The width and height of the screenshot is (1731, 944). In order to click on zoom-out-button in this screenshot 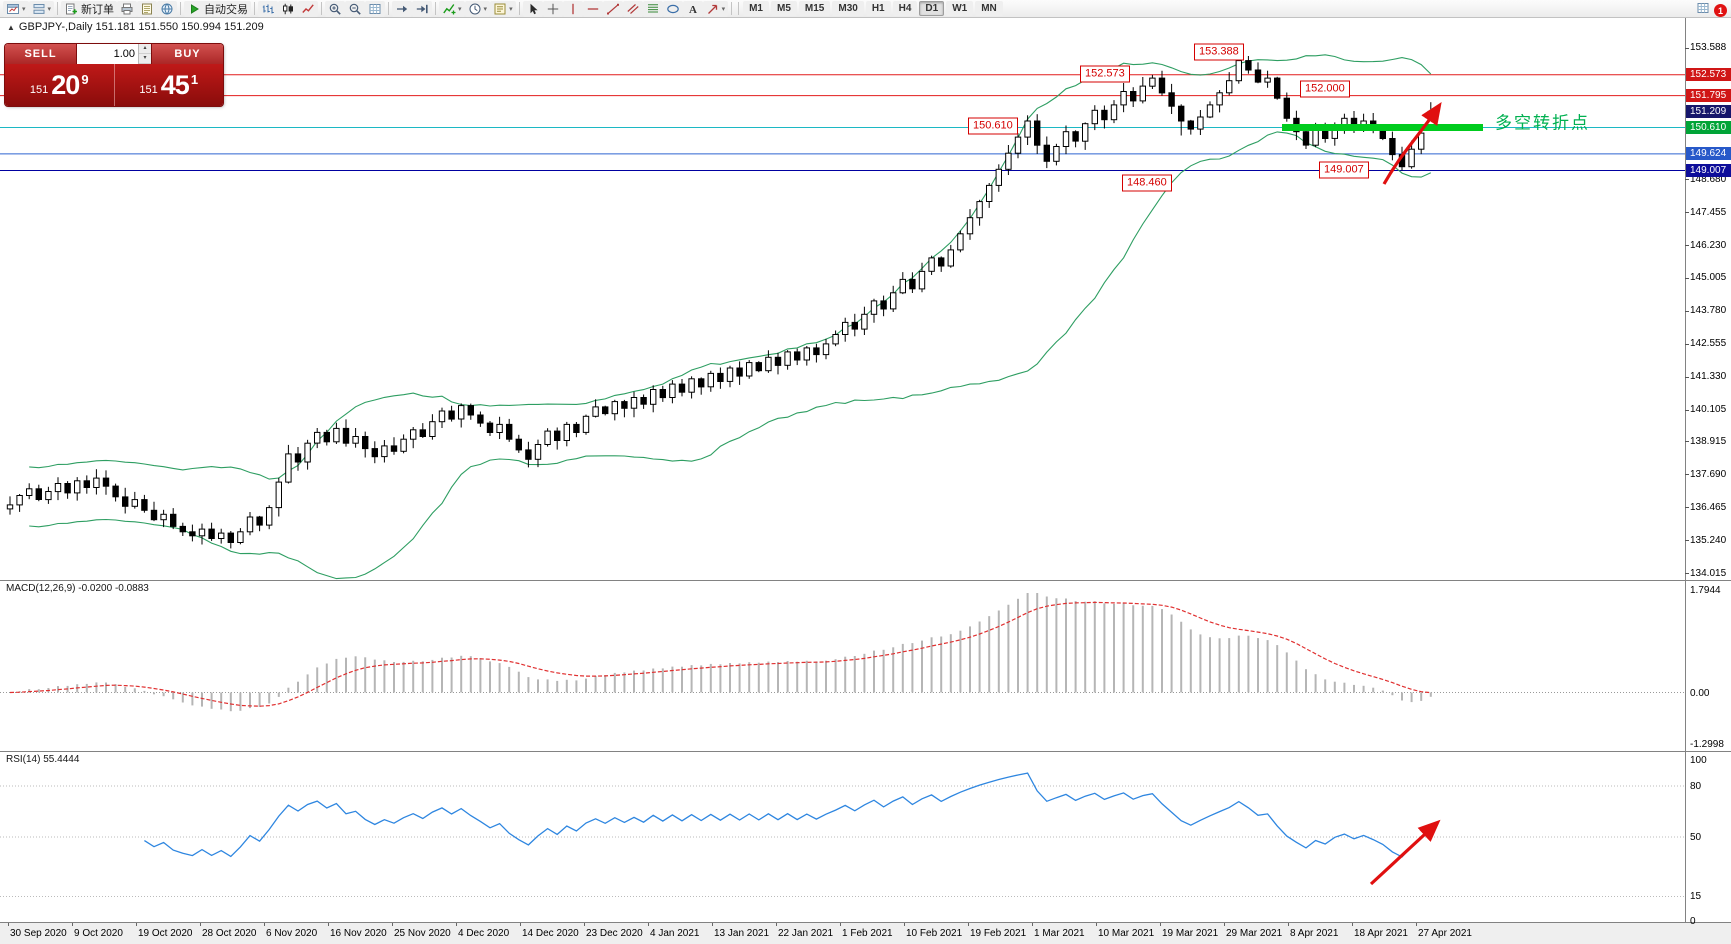, I will do `click(355, 8)`.